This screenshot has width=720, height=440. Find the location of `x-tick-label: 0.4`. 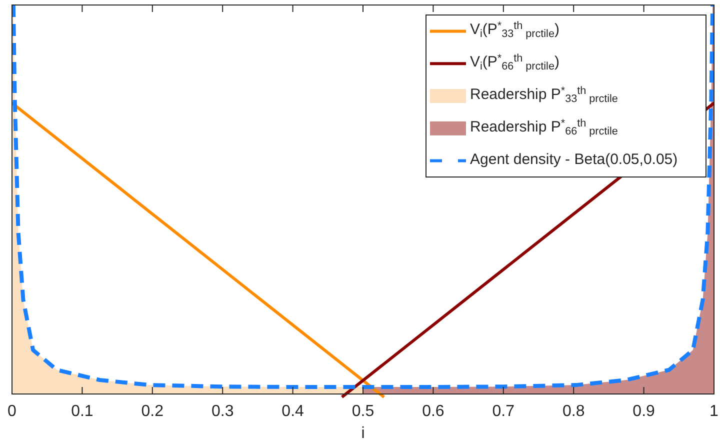

x-tick-label: 0.4 is located at coordinates (293, 411).